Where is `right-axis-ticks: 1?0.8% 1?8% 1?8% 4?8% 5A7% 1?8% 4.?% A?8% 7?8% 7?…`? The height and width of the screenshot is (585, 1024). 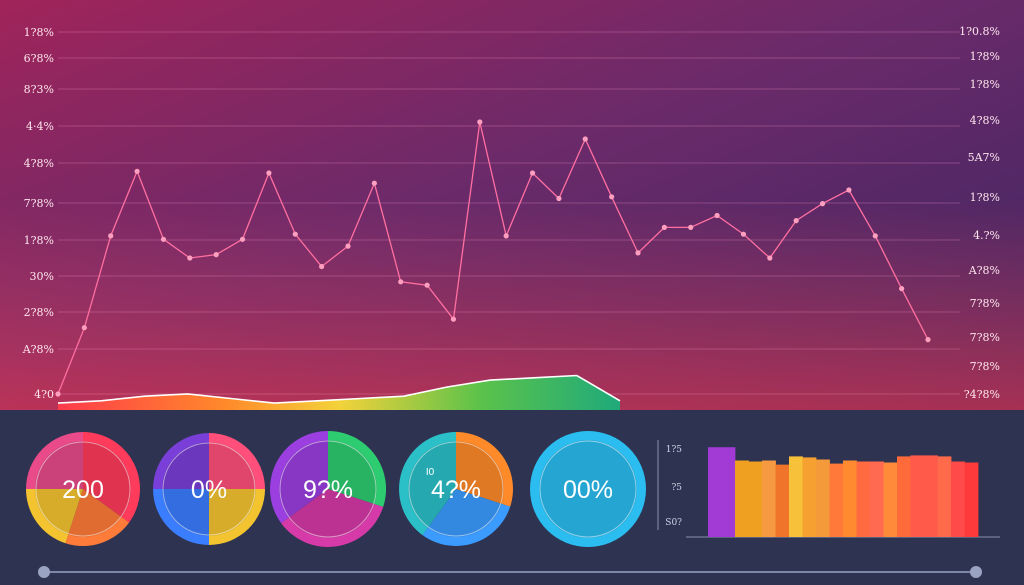 right-axis-ticks: 1?0.8% 1?8% 1?8% 4?8% 5A7% 1?8% 4.?% A?8% 7?8% 7?… is located at coordinates (979, 213).